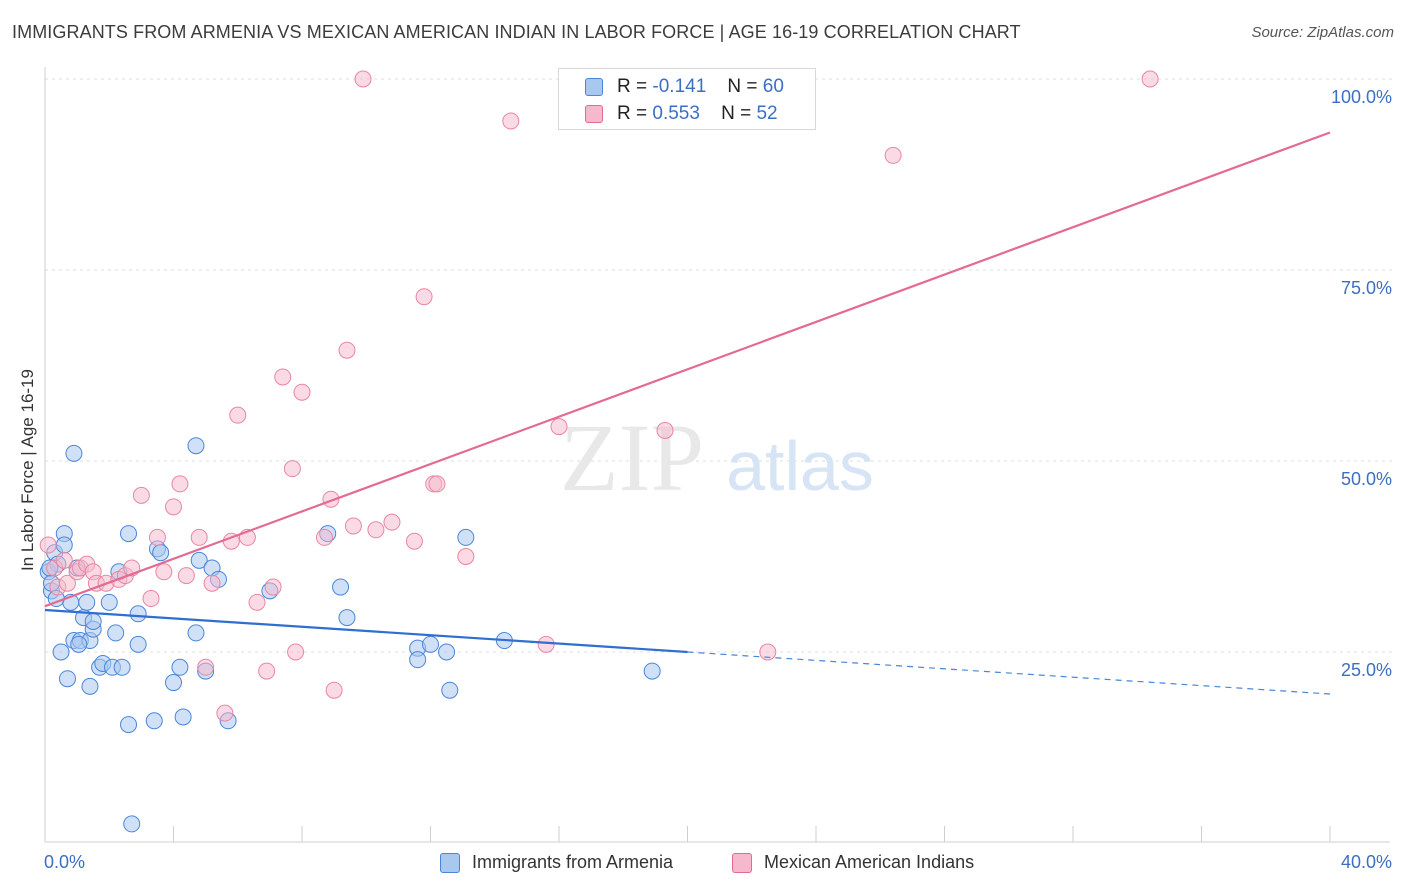 This screenshot has width=1406, height=892. What do you see at coordinates (450, 863) in the screenshot?
I see `bottom-legend-swatch-blue` at bounding box center [450, 863].